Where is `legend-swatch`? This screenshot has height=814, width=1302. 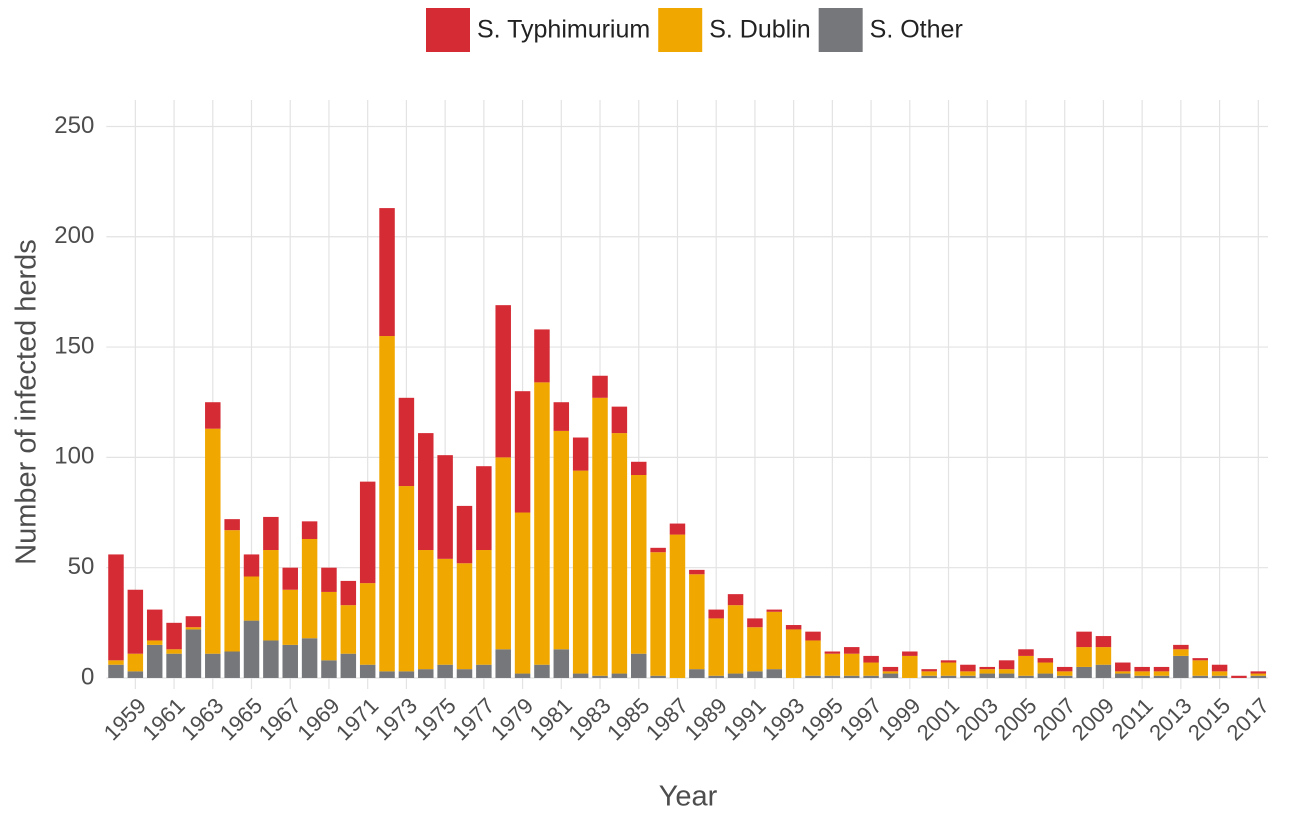 legend-swatch is located at coordinates (840, 30).